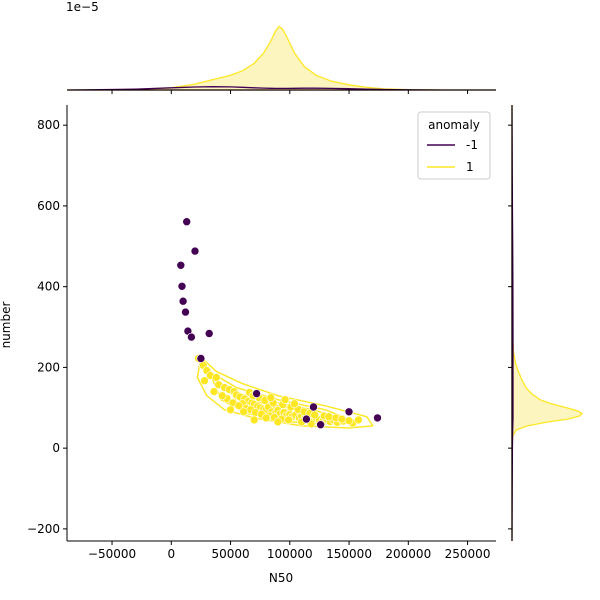 The height and width of the screenshot is (600, 600). I want to click on y-tick-label: 200, so click(48, 367).